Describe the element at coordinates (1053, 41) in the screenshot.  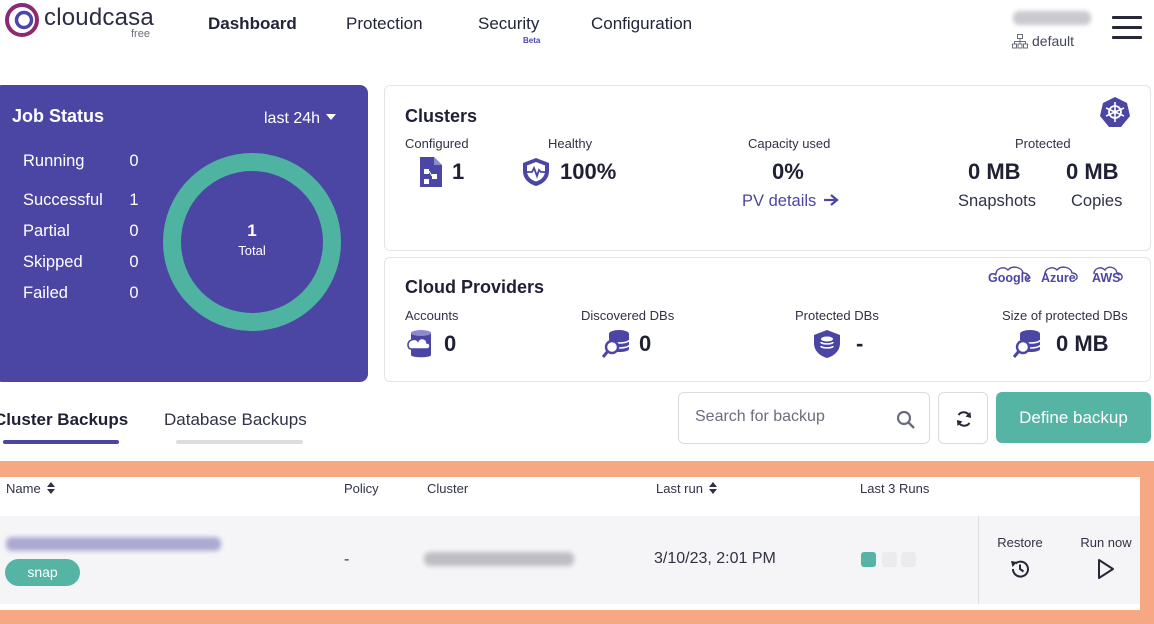
I see `tenant-label: default` at that location.